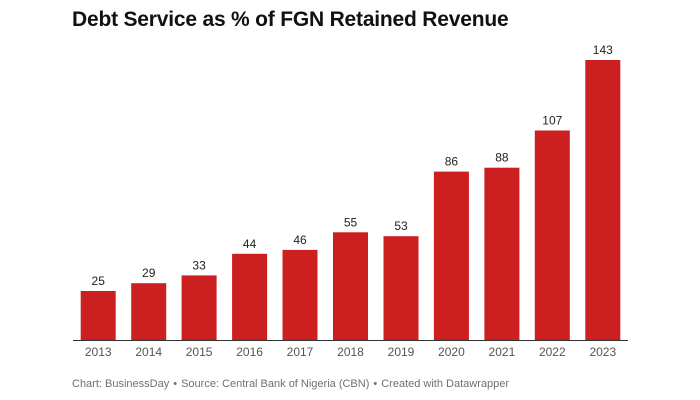 The height and width of the screenshot is (400, 700). What do you see at coordinates (148, 352) in the screenshot?
I see `x-tick-label-2014: 2014` at bounding box center [148, 352].